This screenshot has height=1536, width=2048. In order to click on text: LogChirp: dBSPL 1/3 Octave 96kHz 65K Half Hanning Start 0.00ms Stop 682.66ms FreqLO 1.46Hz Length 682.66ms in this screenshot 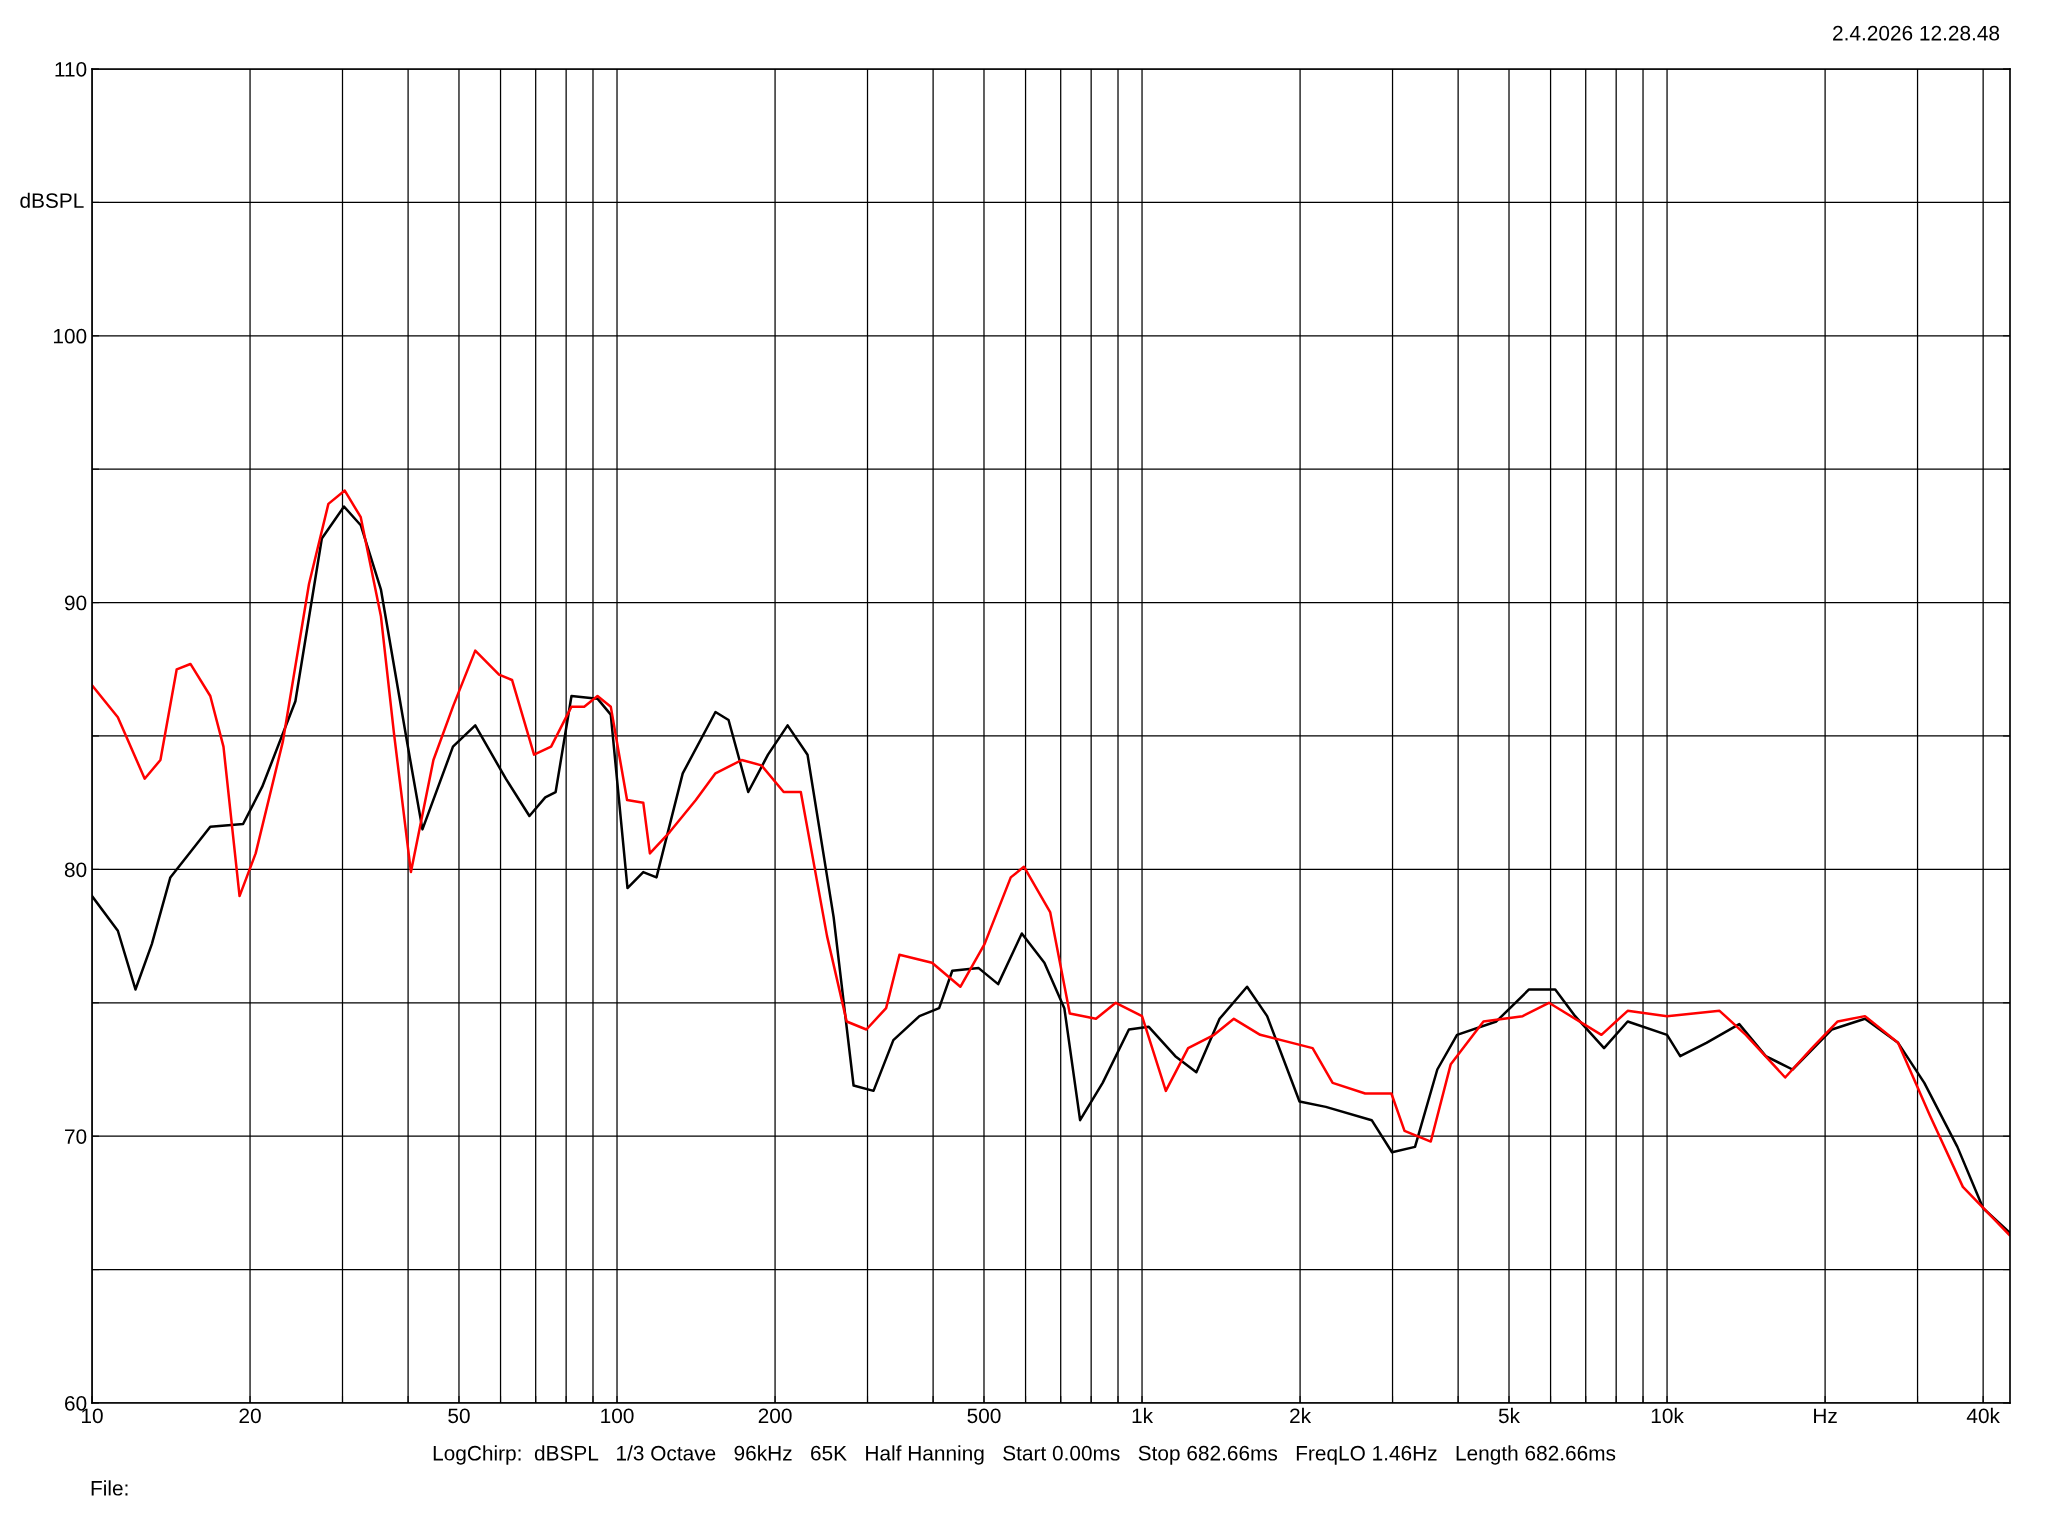, I will do `click(1024, 1455)`.